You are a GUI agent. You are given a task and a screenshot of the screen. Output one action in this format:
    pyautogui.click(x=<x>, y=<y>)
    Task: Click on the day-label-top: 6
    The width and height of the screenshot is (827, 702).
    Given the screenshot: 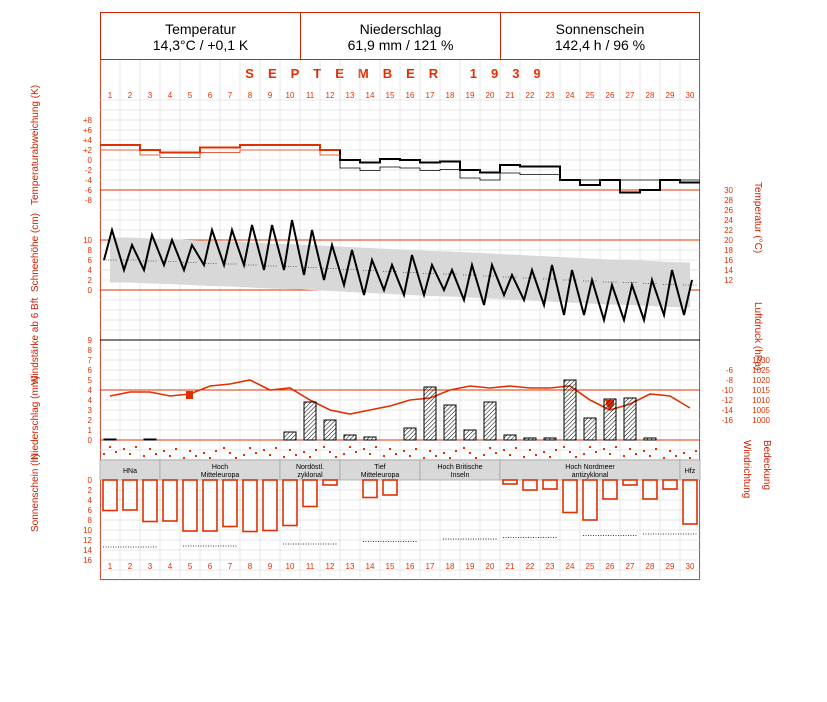 What is the action you would take?
    pyautogui.click(x=210, y=95)
    